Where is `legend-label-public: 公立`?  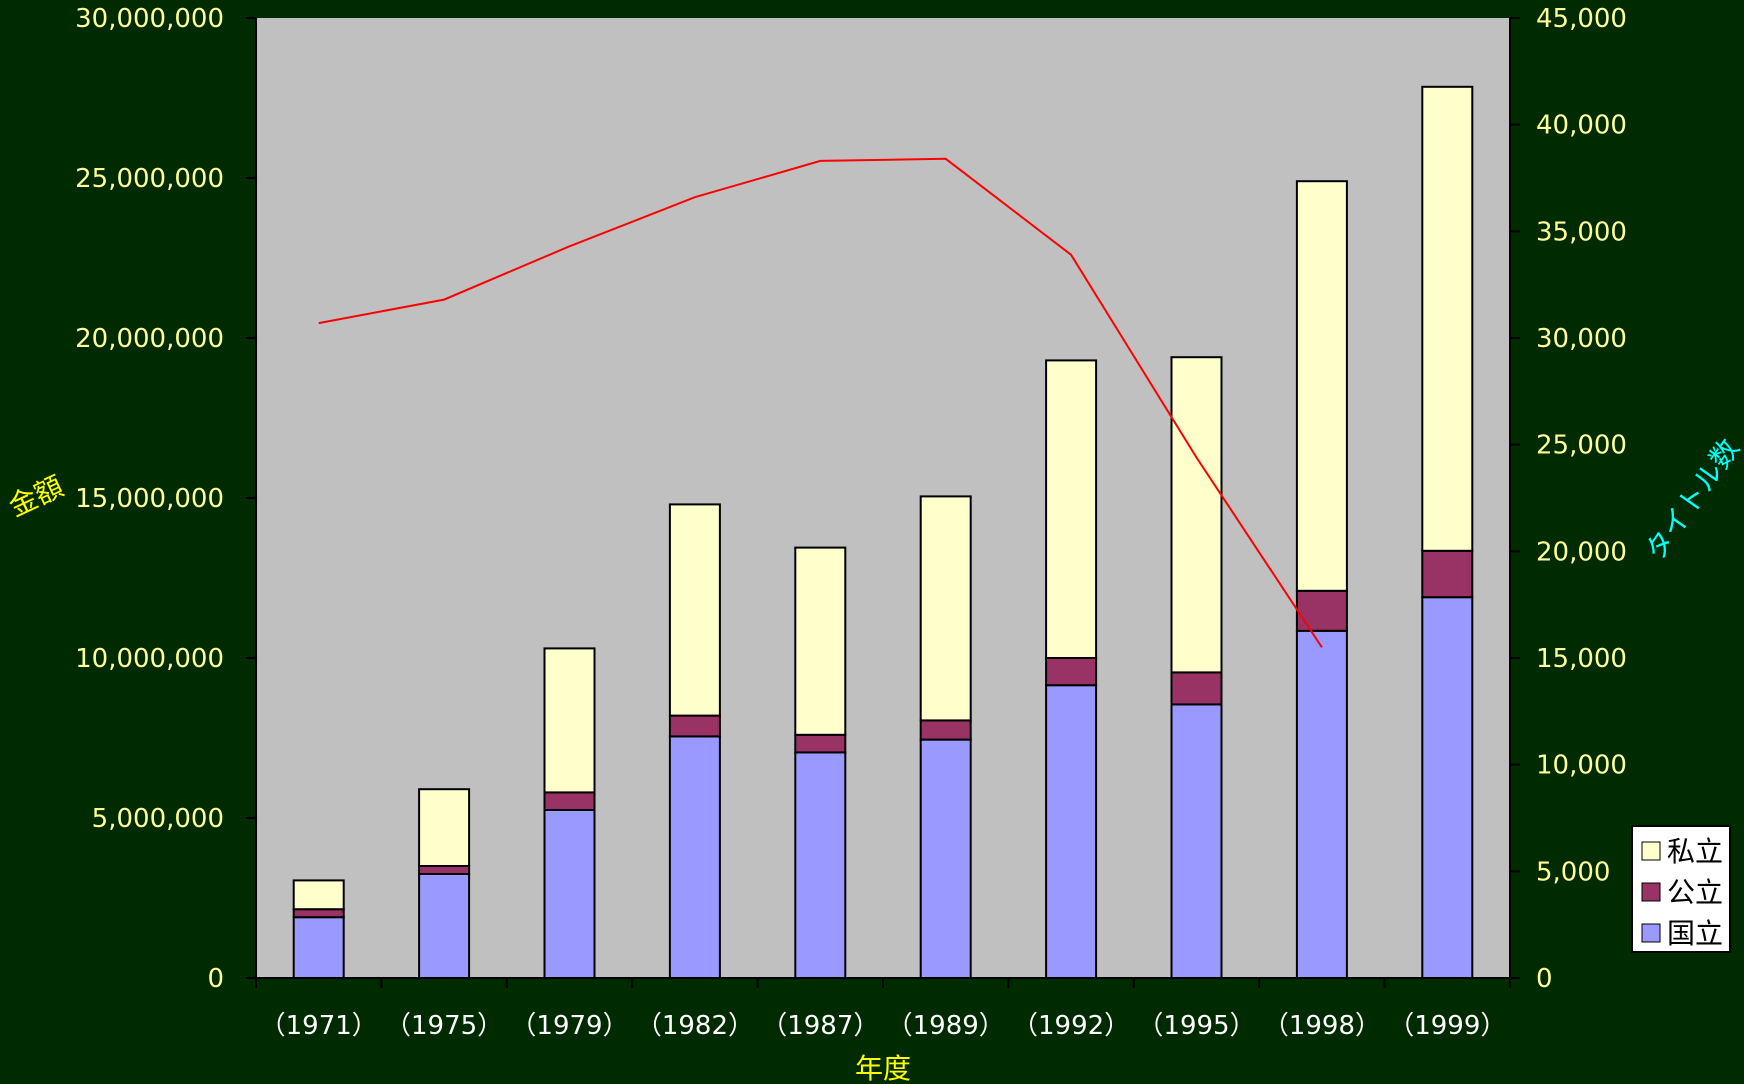 legend-label-public: 公立 is located at coordinates (1695, 892).